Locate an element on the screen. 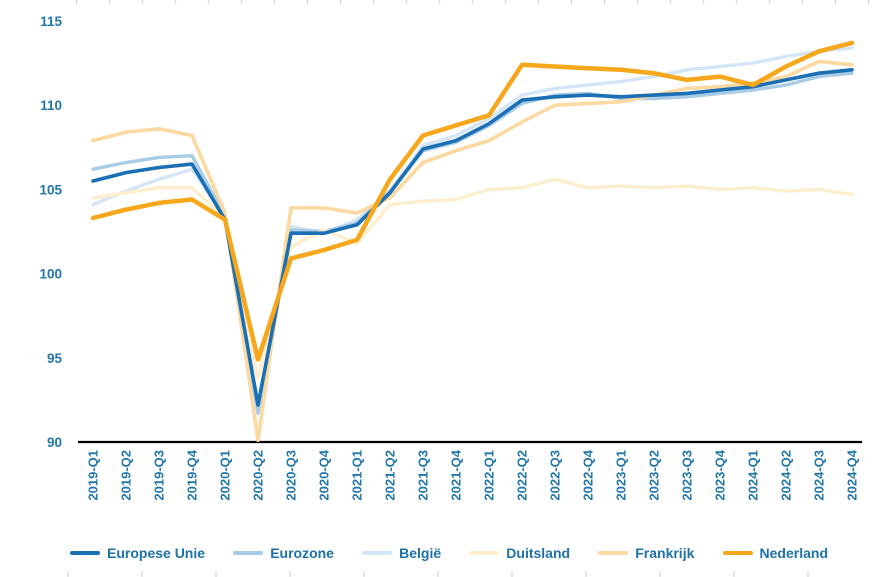 The height and width of the screenshot is (577, 880). x-axis-tick-label: 2019-Q2 is located at coordinates (126, 475).